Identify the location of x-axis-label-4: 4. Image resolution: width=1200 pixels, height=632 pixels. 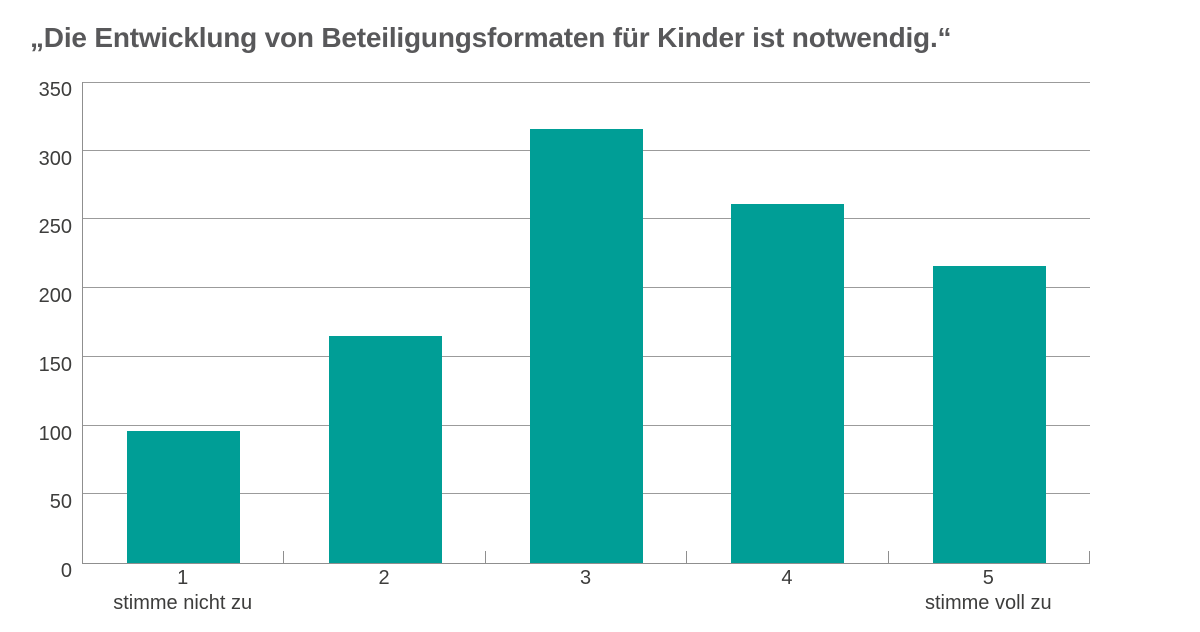
(786, 578).